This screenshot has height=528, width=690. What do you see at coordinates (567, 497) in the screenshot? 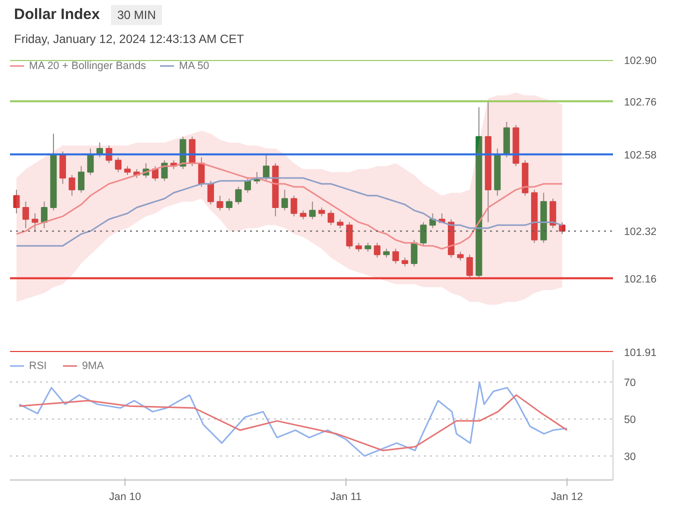
I see `x-tick-label: Jan 12` at bounding box center [567, 497].